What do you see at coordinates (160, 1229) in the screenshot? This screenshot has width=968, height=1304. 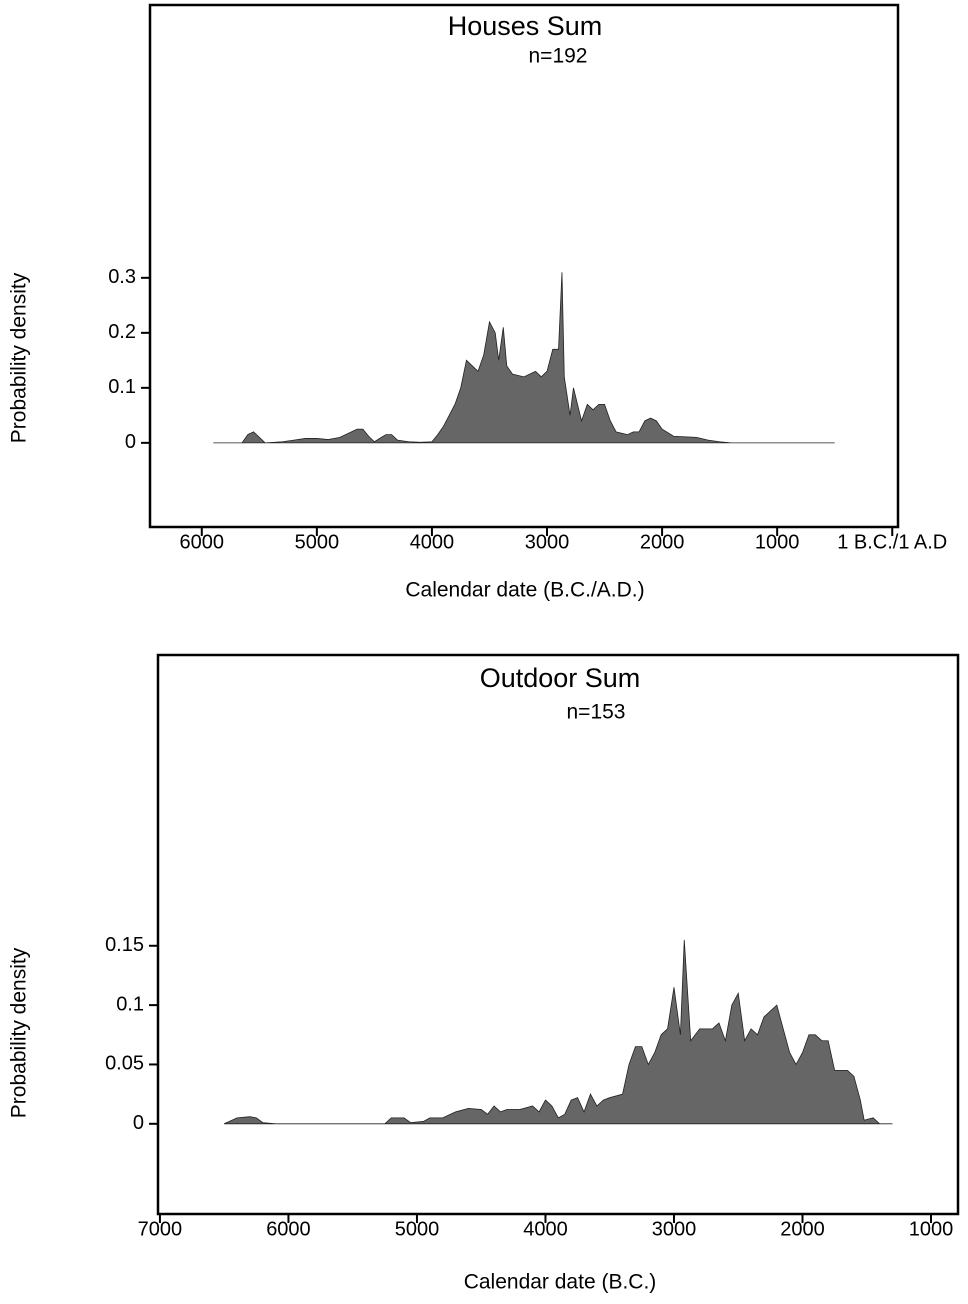 I see `x-tick-label: 7000` at bounding box center [160, 1229].